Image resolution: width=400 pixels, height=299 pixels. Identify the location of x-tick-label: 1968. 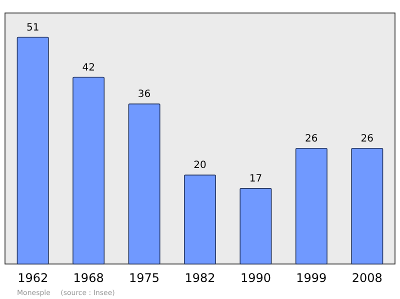
(88, 278).